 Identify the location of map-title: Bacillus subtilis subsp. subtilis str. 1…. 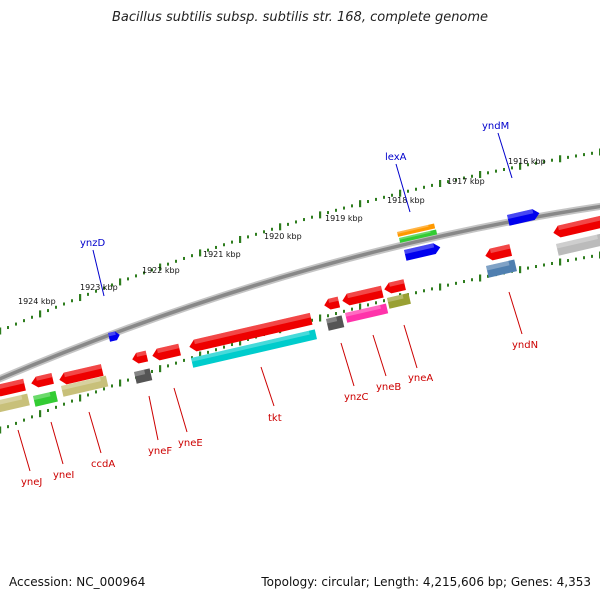
(300, 17).